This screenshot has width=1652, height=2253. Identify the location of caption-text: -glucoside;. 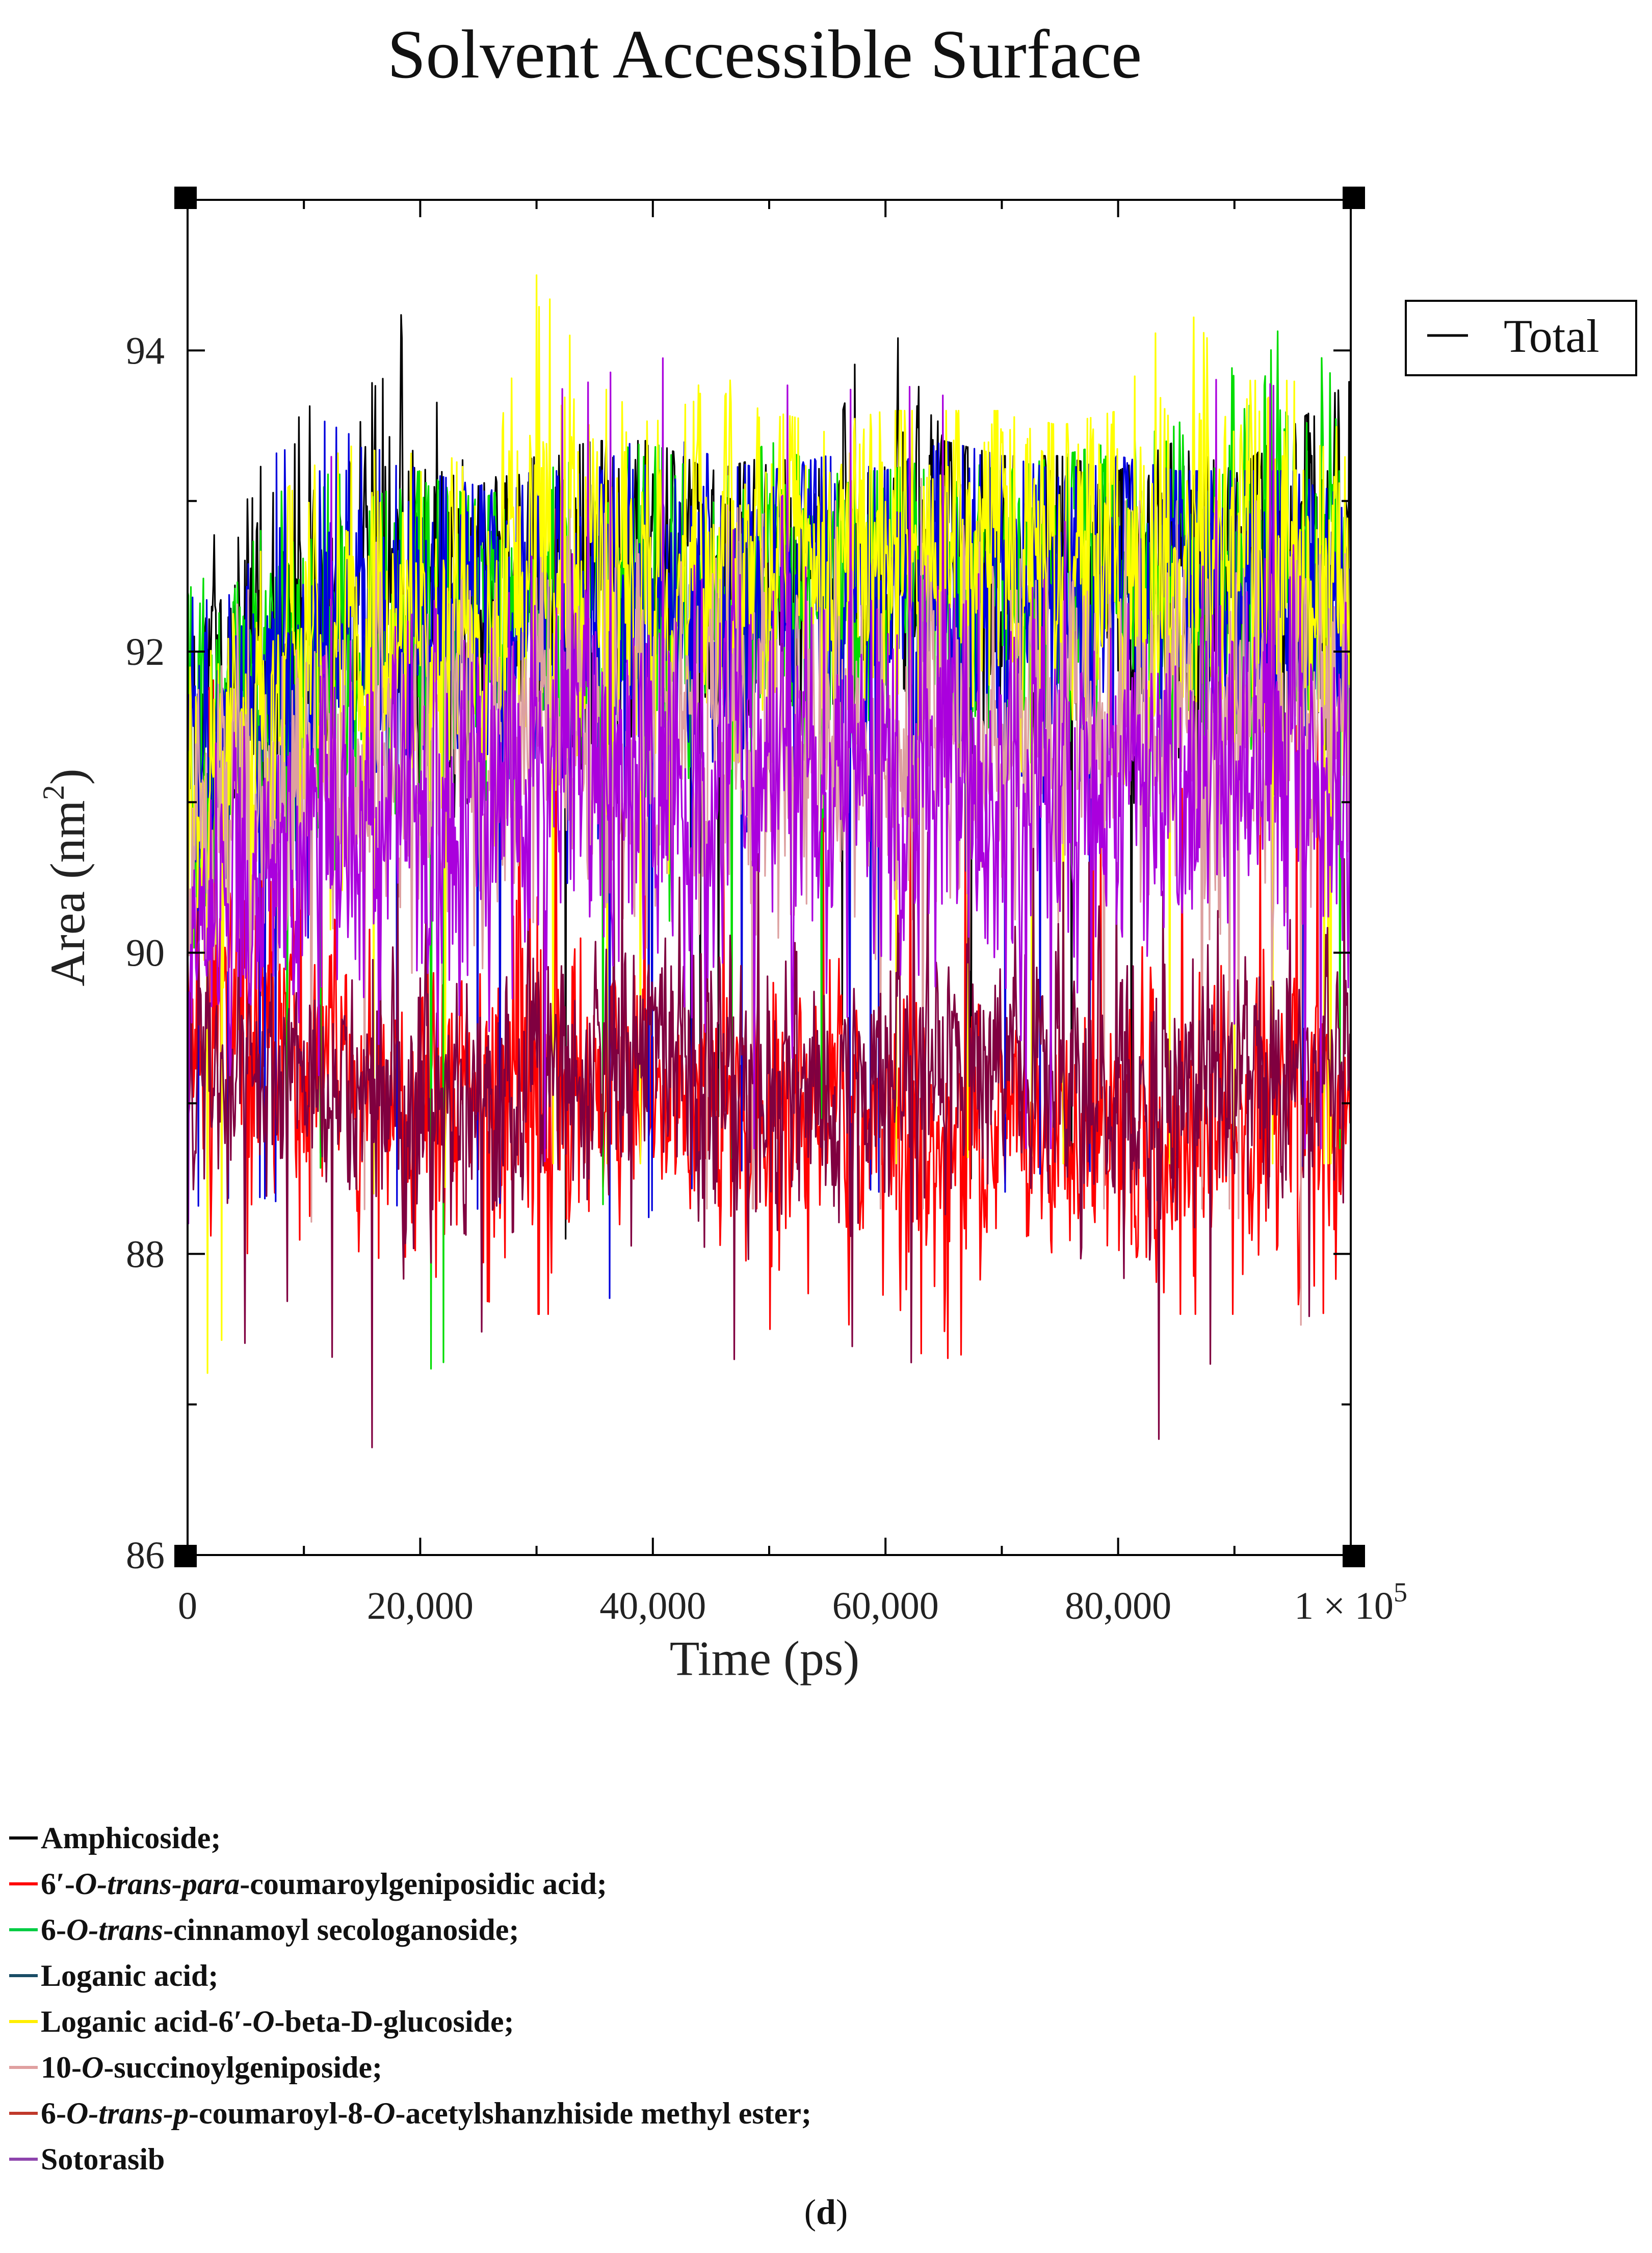
(443, 2021).